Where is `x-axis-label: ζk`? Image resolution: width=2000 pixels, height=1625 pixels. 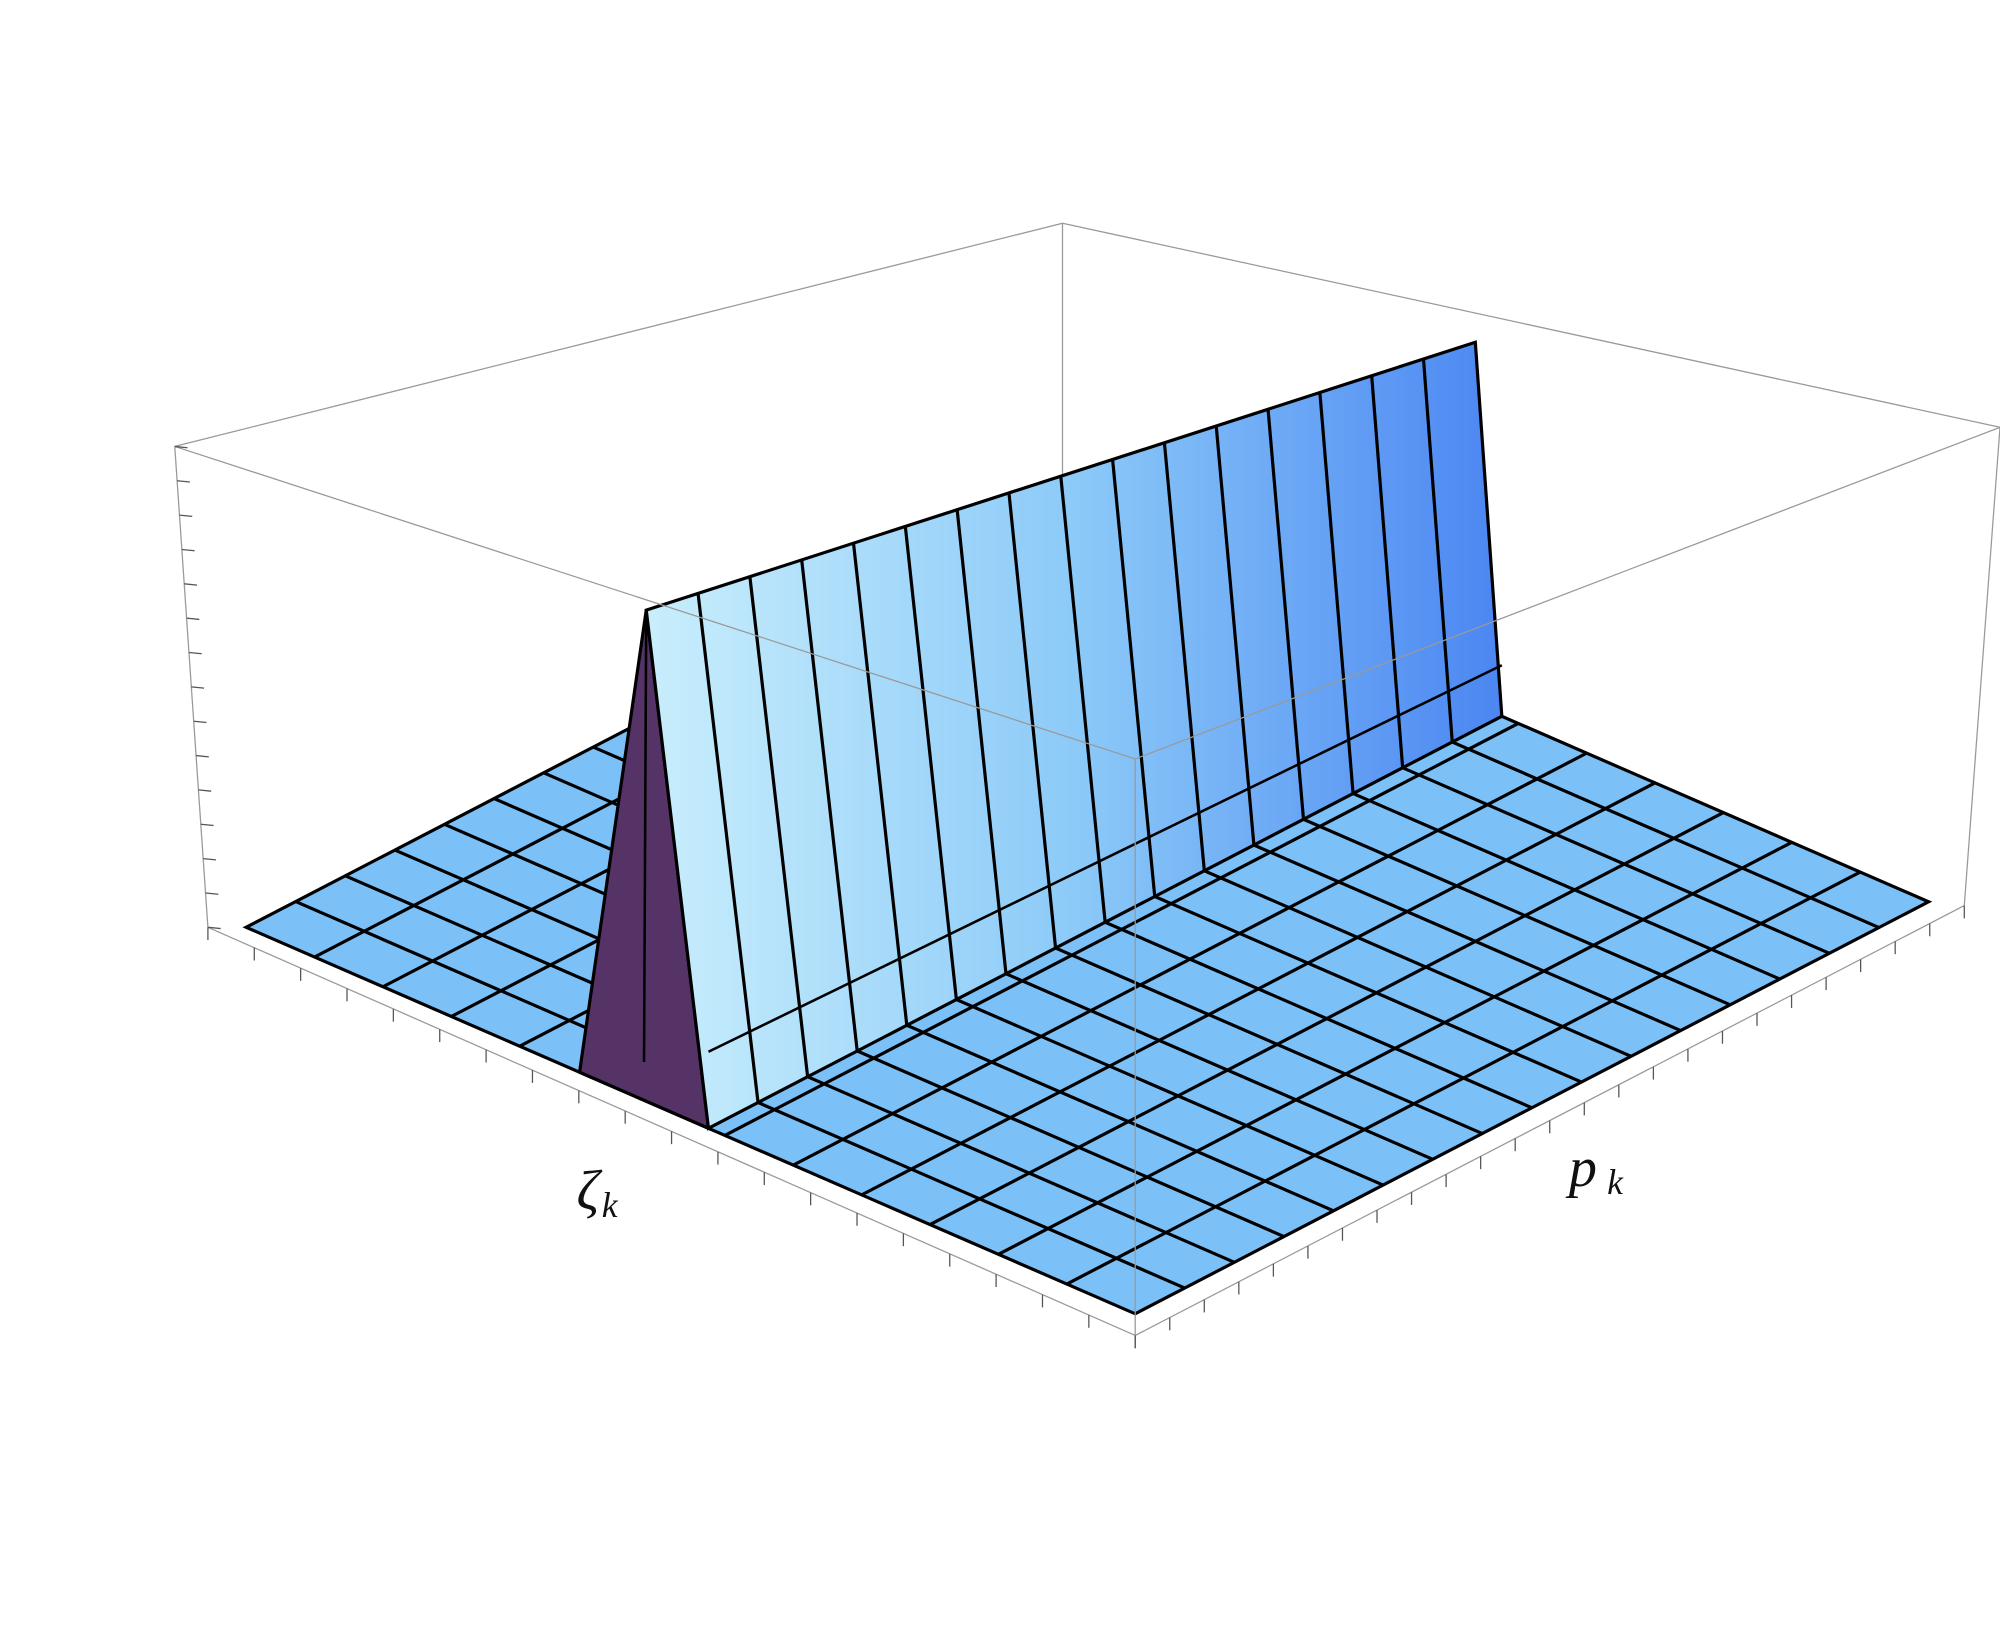 x-axis-label: ζk is located at coordinates (598, 1192).